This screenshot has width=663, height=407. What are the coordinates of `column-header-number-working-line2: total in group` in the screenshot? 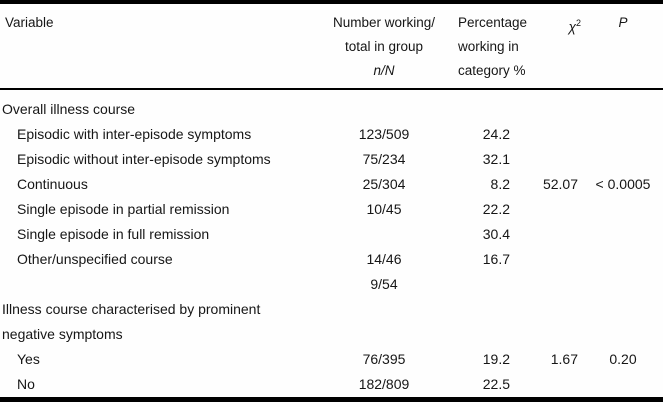 It's located at (384, 46).